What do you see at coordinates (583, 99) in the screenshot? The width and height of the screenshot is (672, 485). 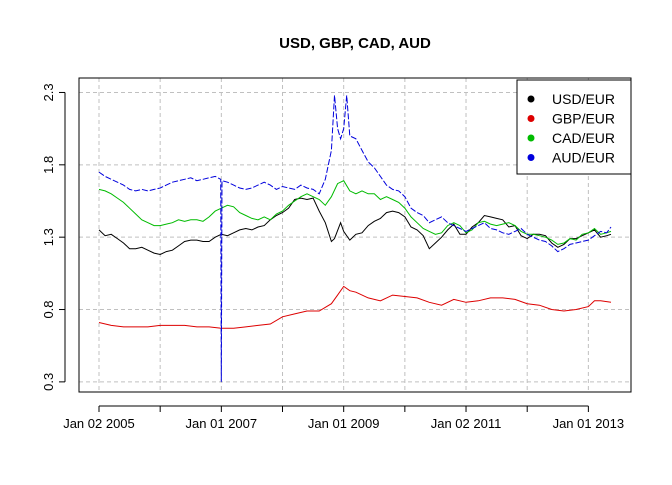 I see `legend-label: USD/EUR` at bounding box center [583, 99].